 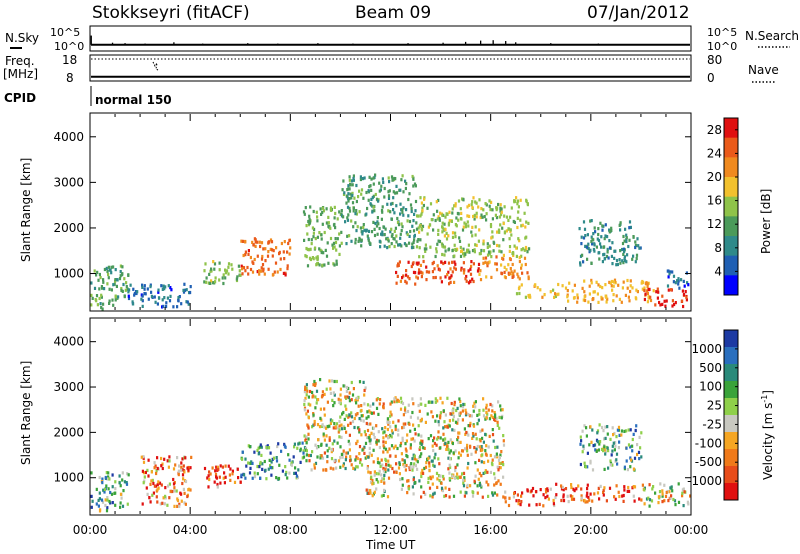 What do you see at coordinates (26, 413) in the screenshot?
I see `velocity-ylabel: Slant Range [km]` at bounding box center [26, 413].